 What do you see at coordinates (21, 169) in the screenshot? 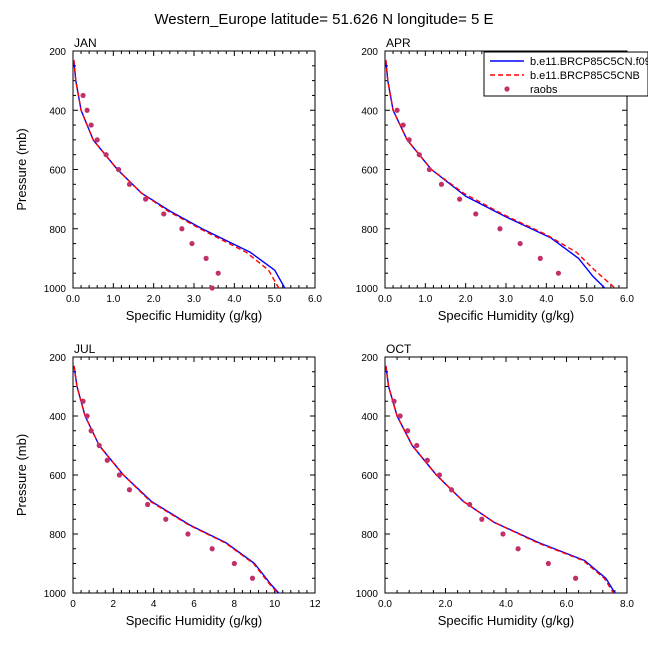
I see `y-axis-label: Pressure (mb)` at bounding box center [21, 169].